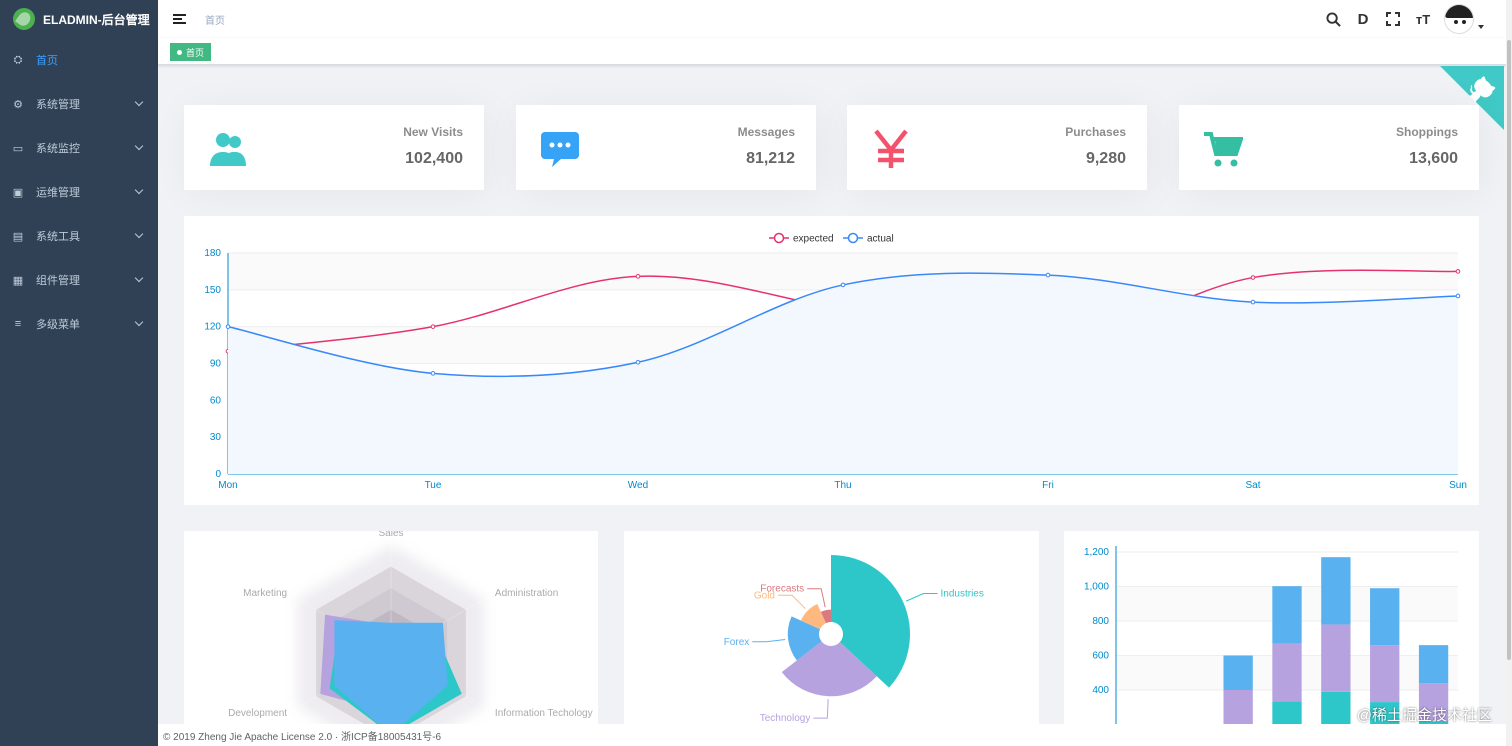 This screenshot has height=746, width=1512. What do you see at coordinates (1459, 19) in the screenshot?
I see `avatar` at bounding box center [1459, 19].